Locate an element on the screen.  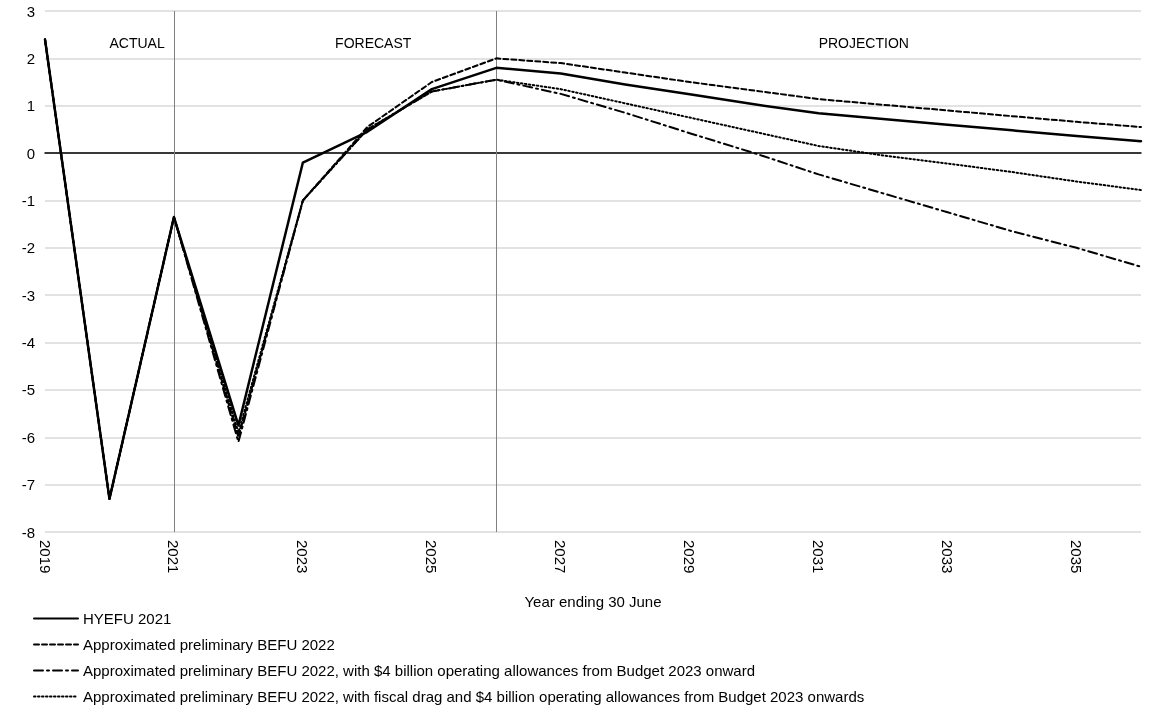
y-tick-label: -8 is located at coordinates (28, 532).